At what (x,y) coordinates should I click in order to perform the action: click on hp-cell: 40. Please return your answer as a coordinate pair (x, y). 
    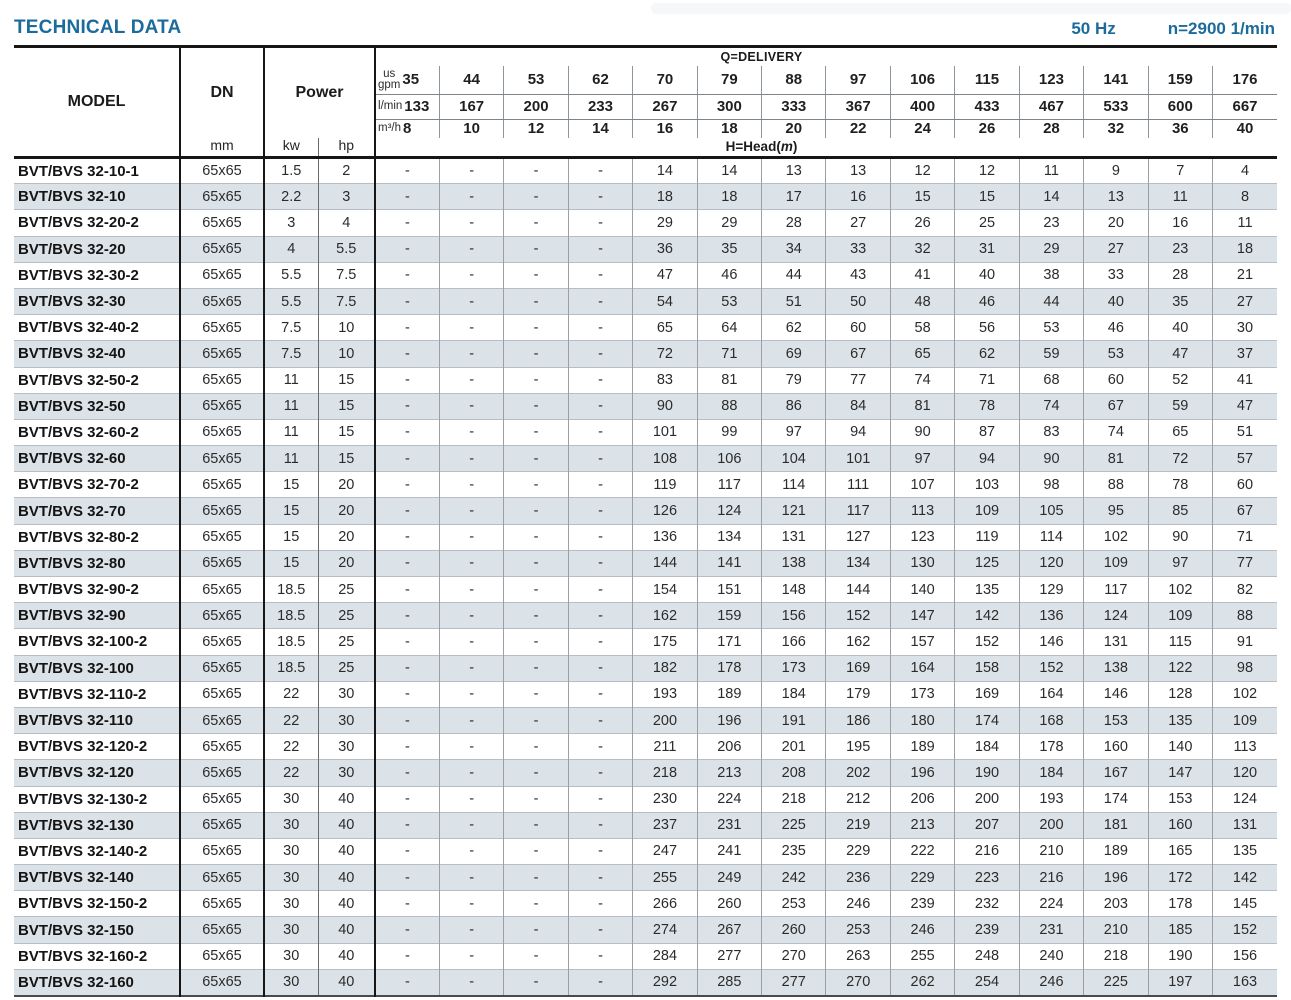
    Looking at the image, I should click on (347, 956).